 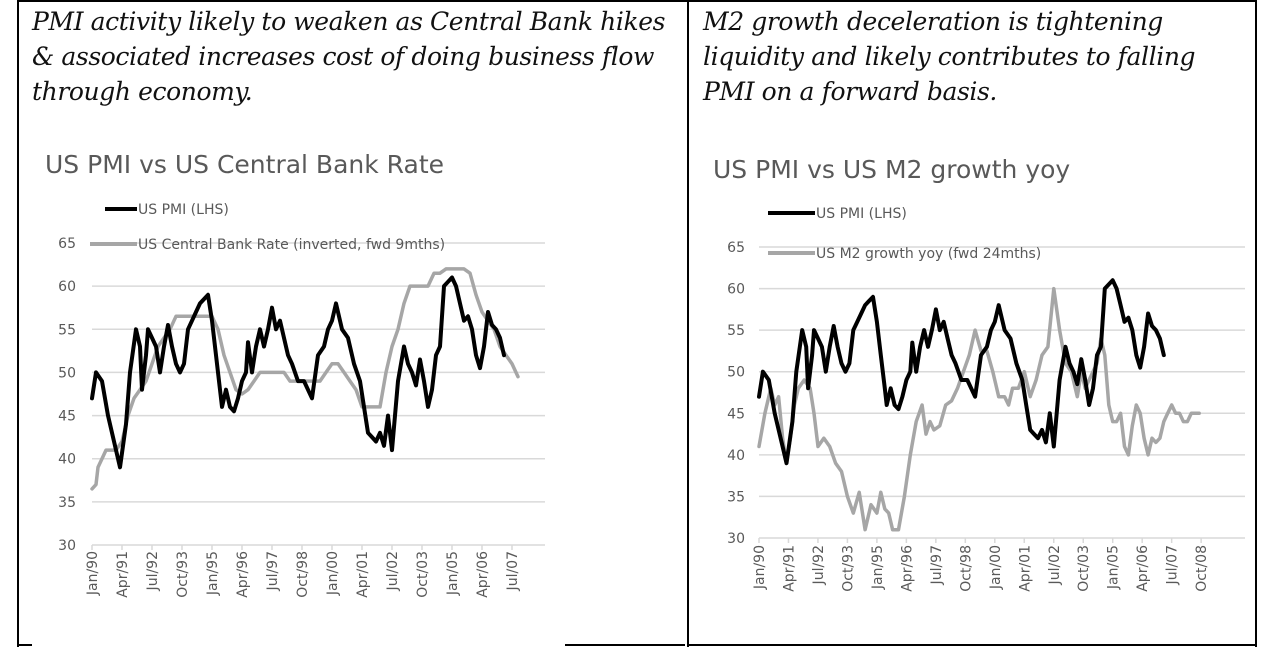 What do you see at coordinates (123, 574) in the screenshot?
I see `x-tick-label: Apr/91` at bounding box center [123, 574].